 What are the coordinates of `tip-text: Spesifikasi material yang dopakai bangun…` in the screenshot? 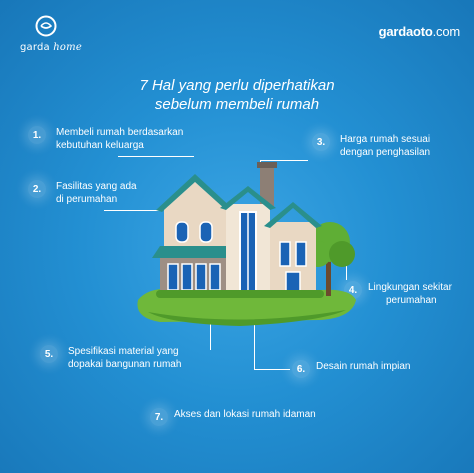 It's located at (125, 358).